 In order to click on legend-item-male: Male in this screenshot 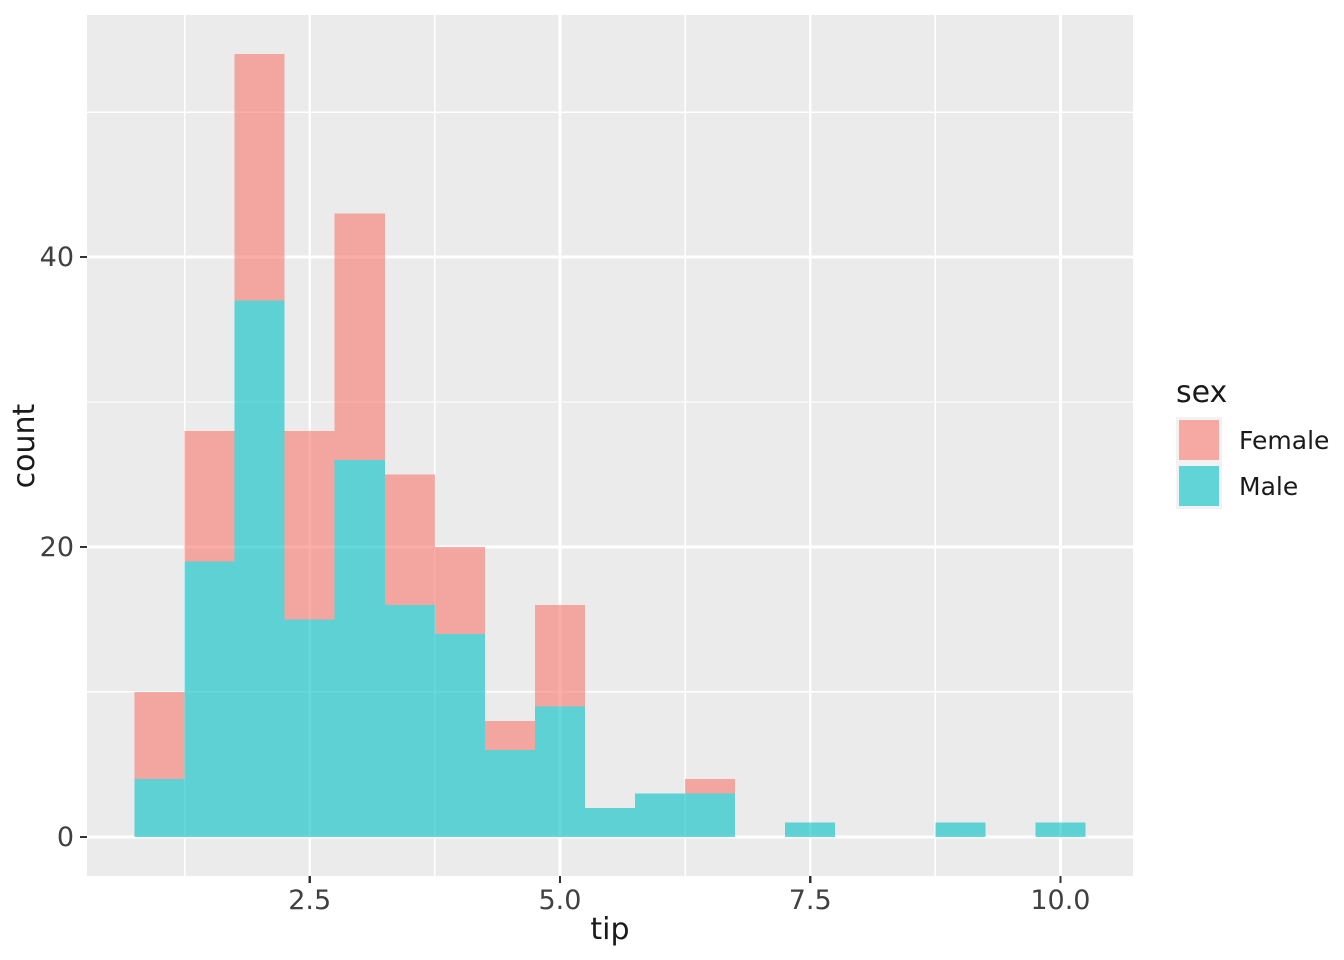, I will do `click(1252, 486)`.